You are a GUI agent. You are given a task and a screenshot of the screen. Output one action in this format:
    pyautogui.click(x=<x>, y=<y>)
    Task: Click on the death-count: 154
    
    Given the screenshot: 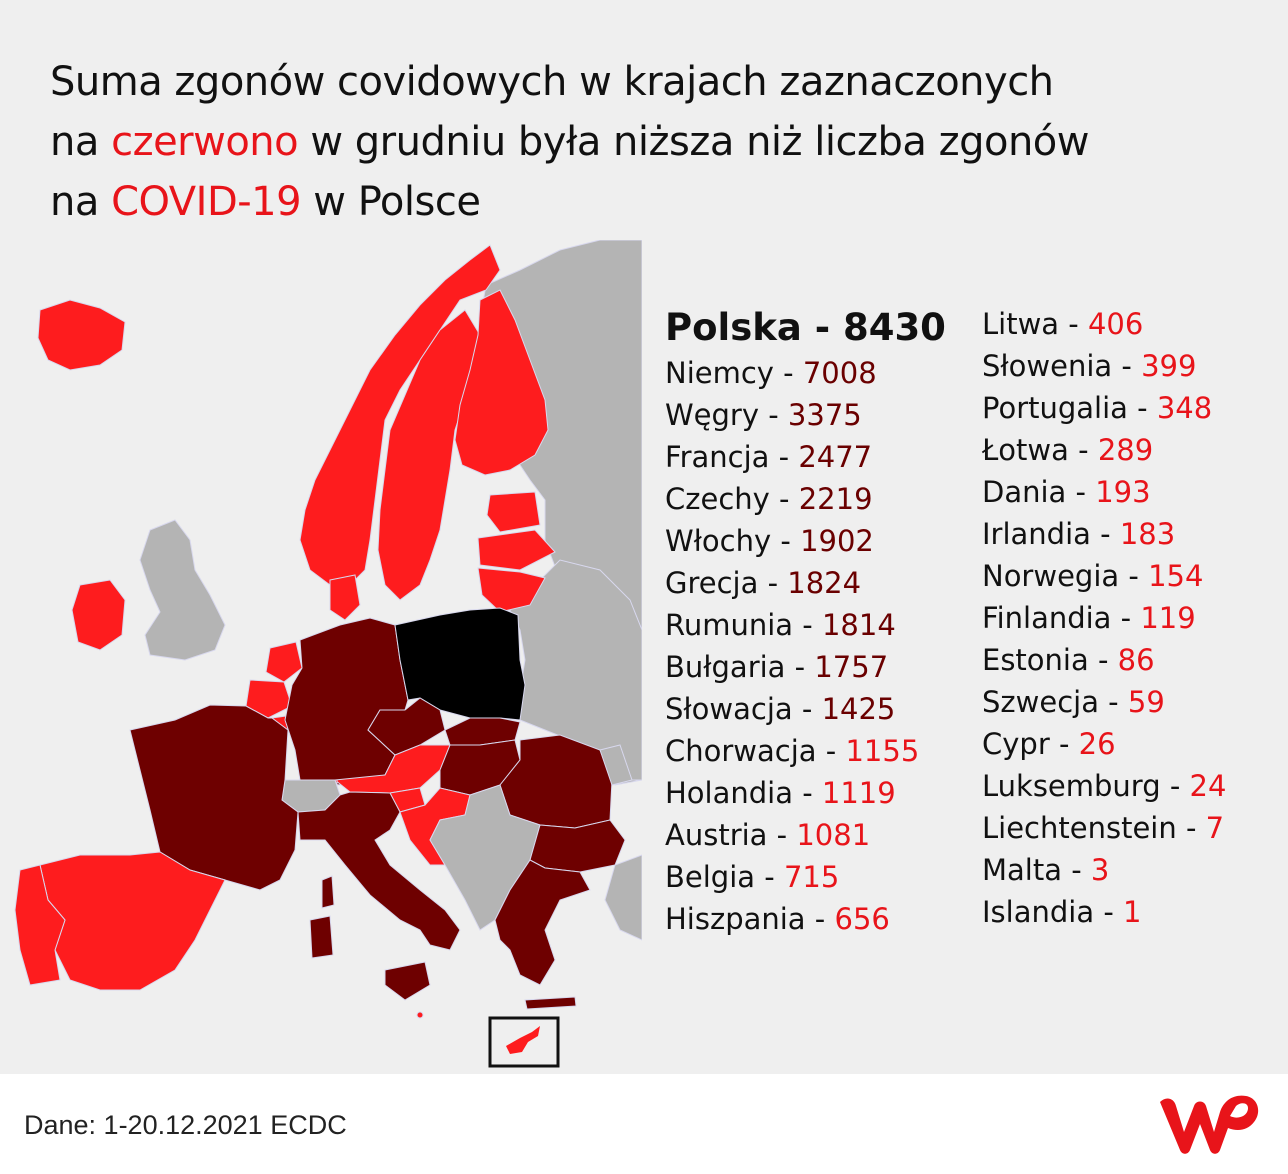 What is the action you would take?
    pyautogui.click(x=1176, y=576)
    